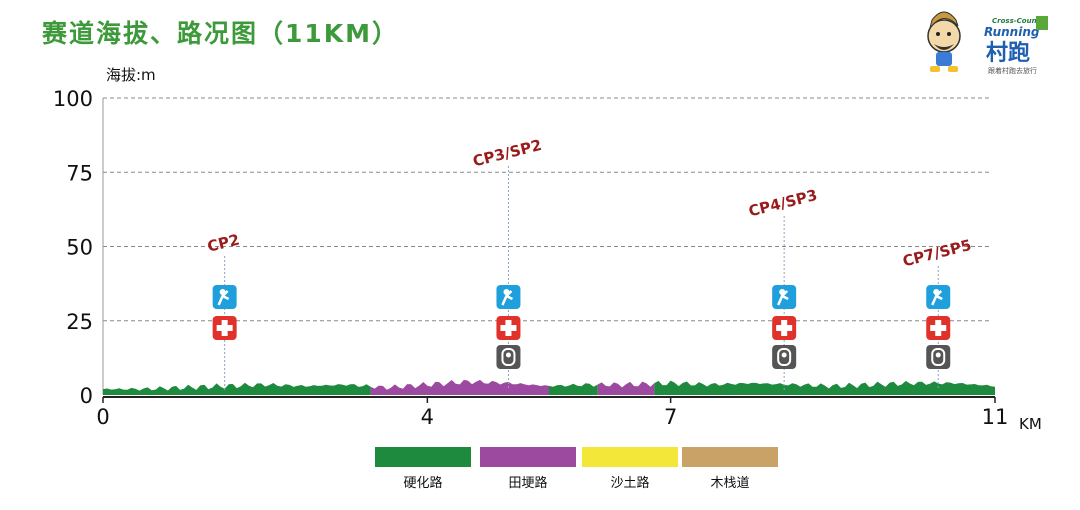  I want to click on x-tick-label: 4, so click(427, 417).